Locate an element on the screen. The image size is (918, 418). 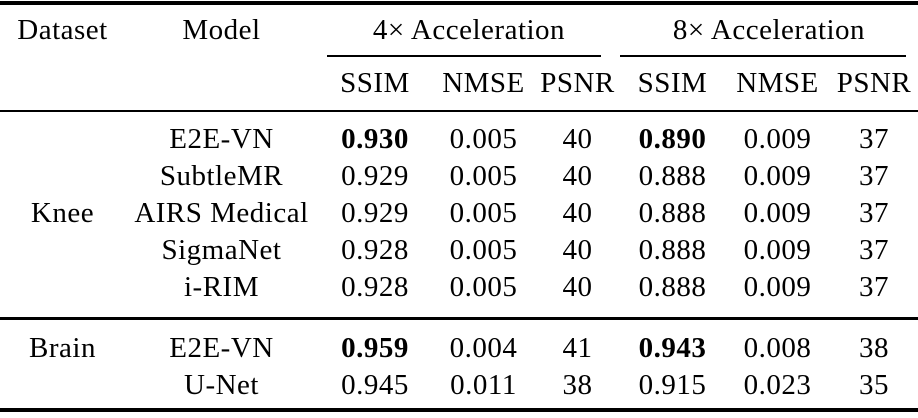
table-row: U-Net 0.945 0.011 38 0.915 0.023 35 is located at coordinates (459, 385).